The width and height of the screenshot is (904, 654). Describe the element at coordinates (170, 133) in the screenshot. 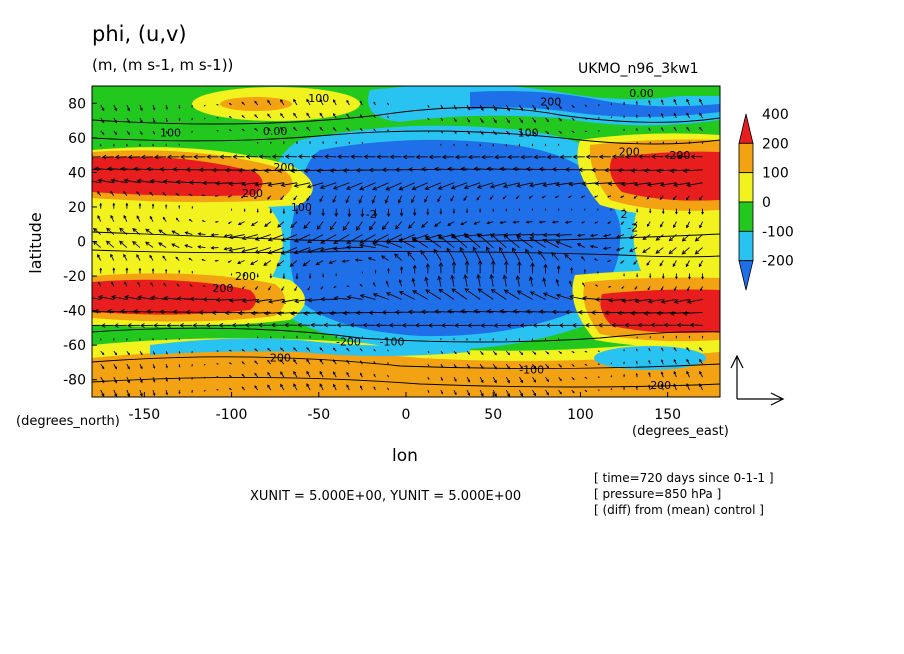

I see `contour-label: 100` at that location.